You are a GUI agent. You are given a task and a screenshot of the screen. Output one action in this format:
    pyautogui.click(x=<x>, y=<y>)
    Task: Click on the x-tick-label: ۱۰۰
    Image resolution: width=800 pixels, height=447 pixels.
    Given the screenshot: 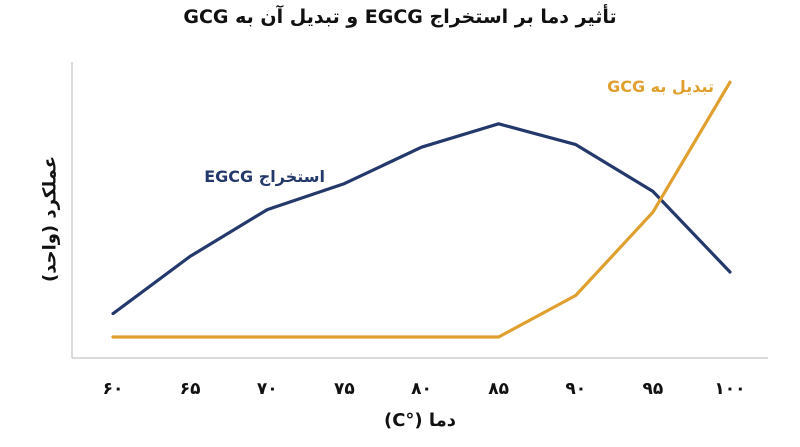 What is the action you would take?
    pyautogui.click(x=729, y=389)
    